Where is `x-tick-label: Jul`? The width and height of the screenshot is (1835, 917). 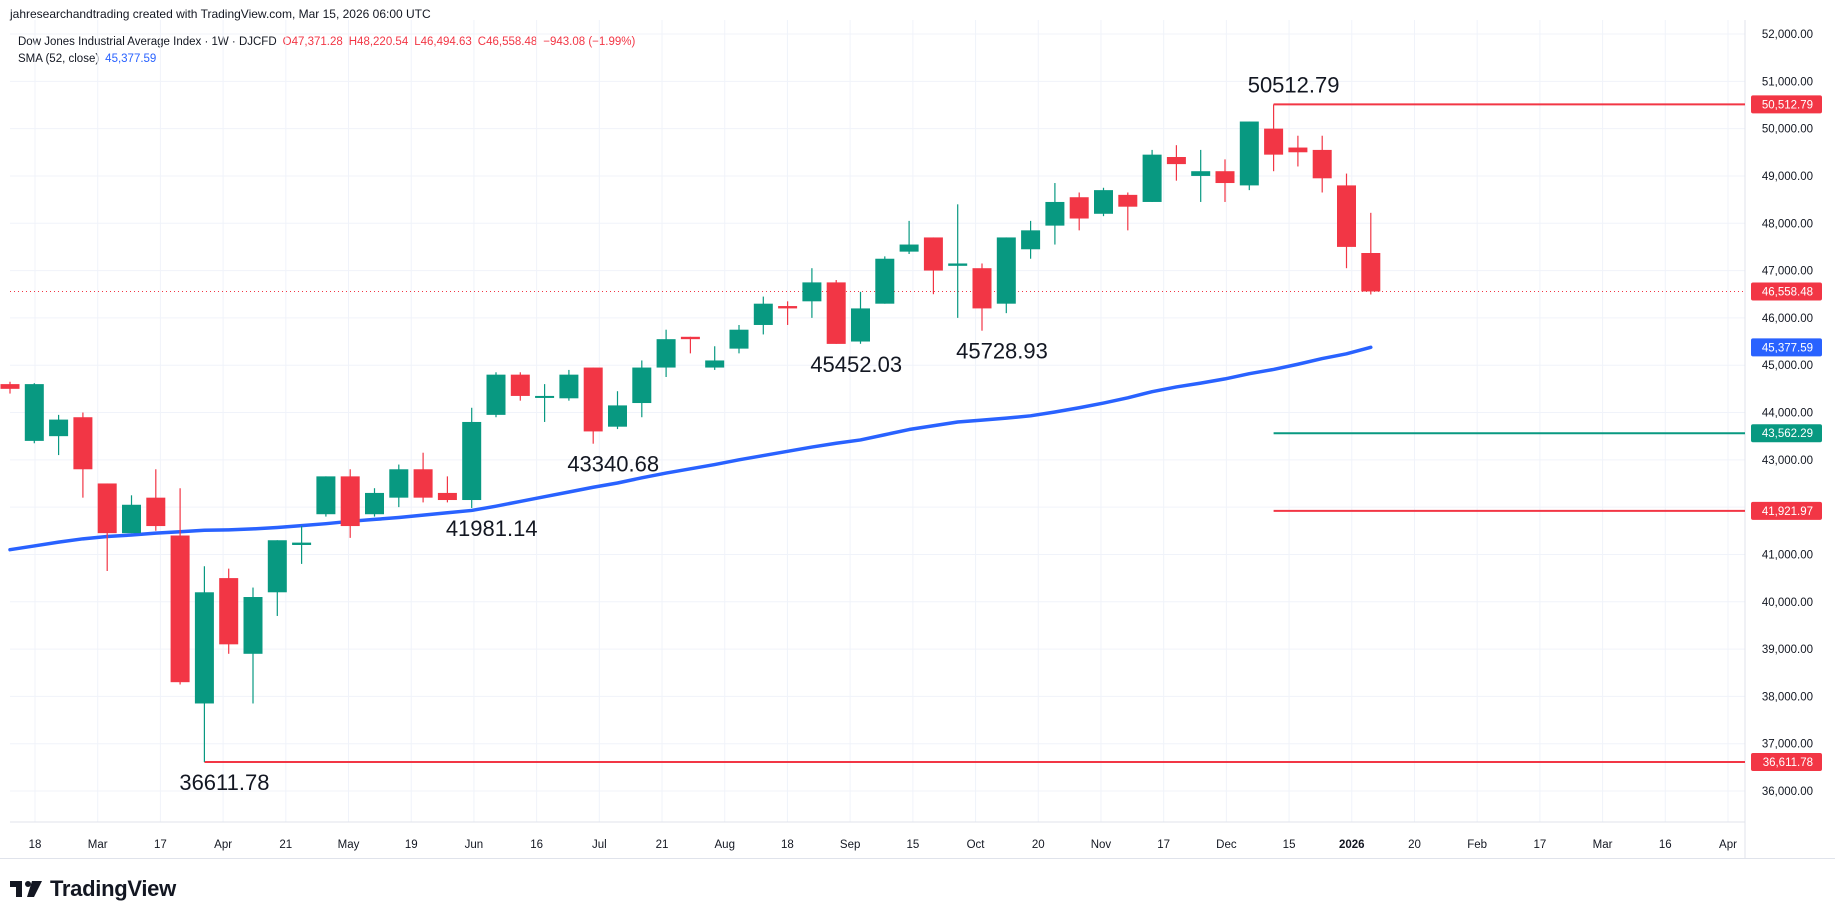
x-tick-label: Jul is located at coordinates (599, 845).